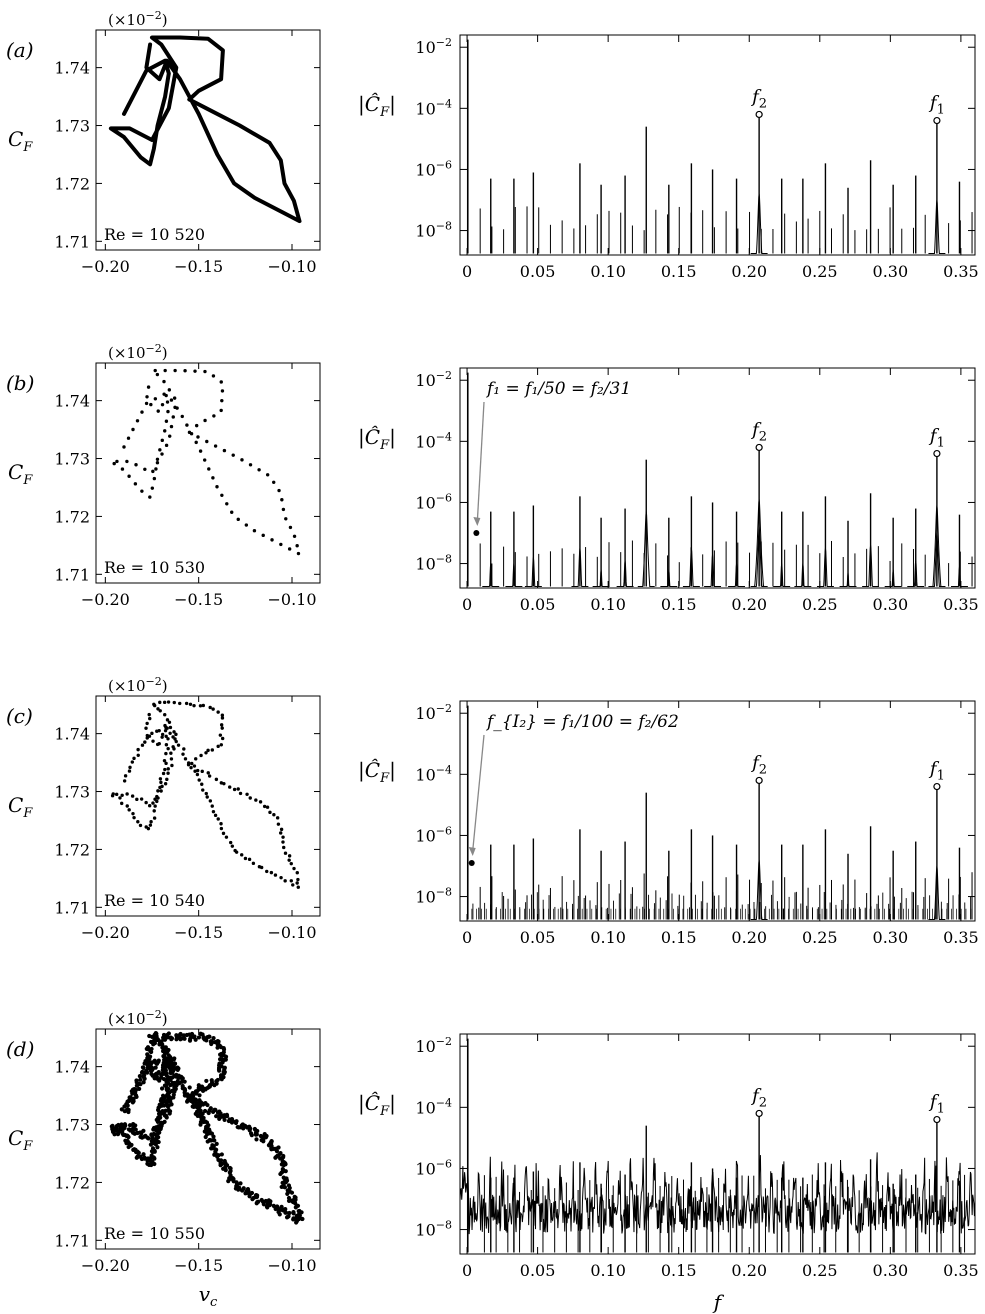  Describe the element at coordinates (717, 1144) in the screenshot. I see `spectrum-frame` at that location.